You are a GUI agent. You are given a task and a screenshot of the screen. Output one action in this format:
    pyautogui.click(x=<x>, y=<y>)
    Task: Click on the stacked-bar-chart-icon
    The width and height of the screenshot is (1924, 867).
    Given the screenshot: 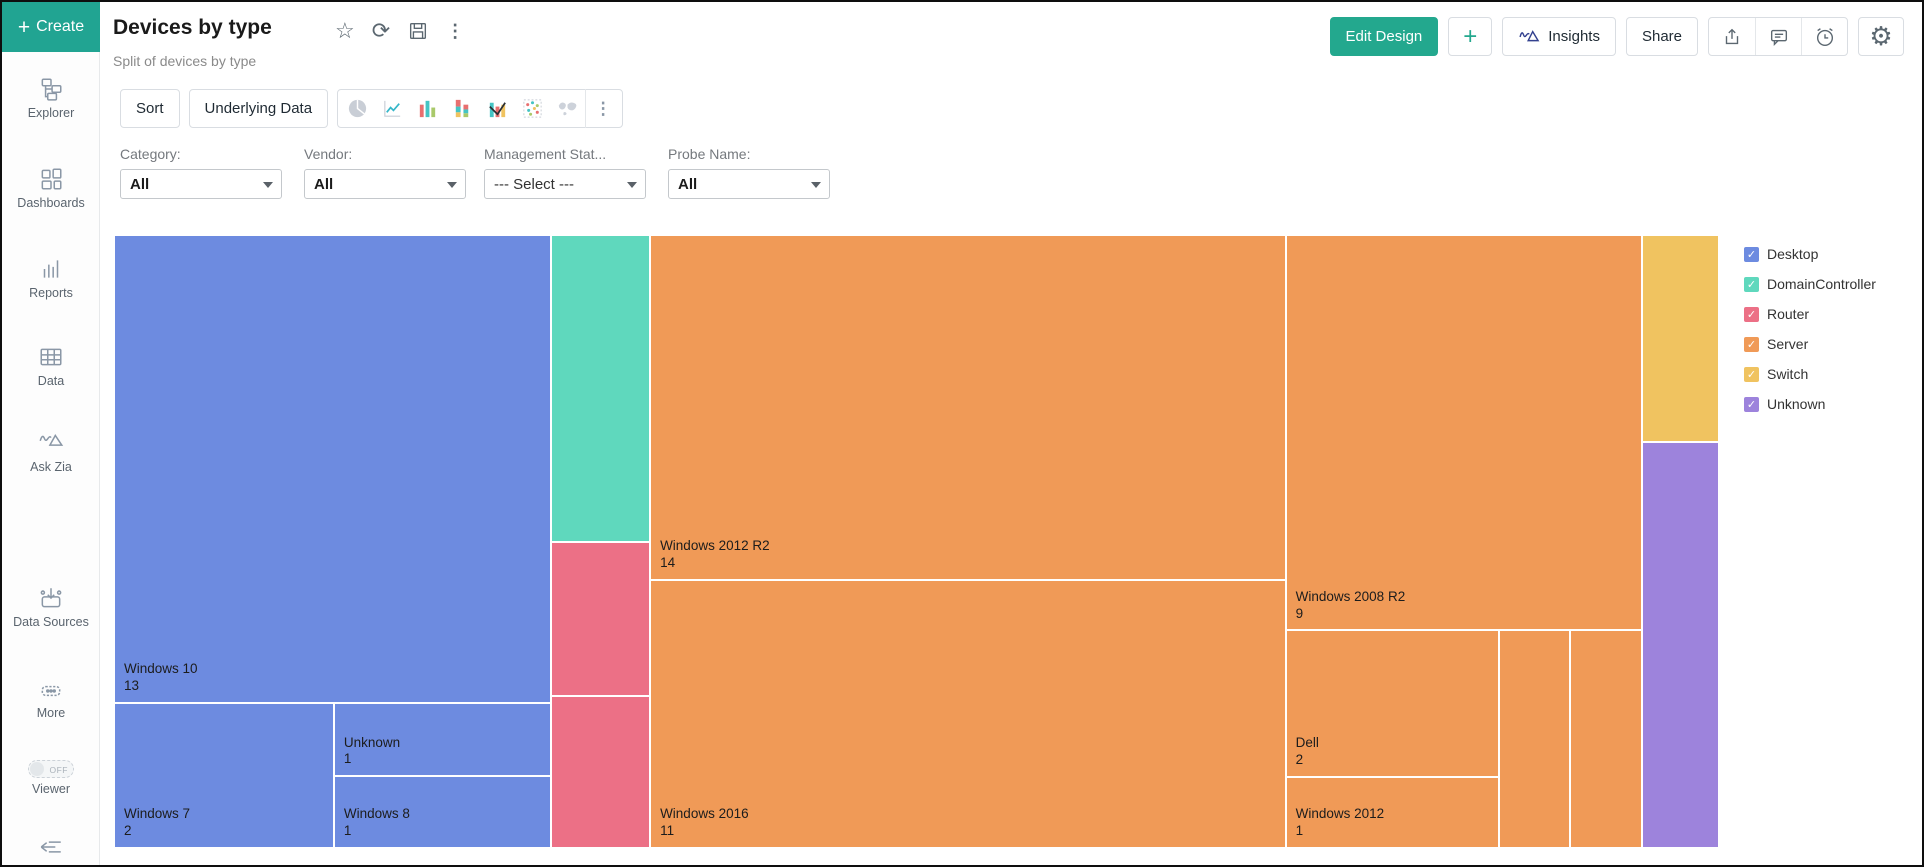 What is the action you would take?
    pyautogui.click(x=462, y=108)
    